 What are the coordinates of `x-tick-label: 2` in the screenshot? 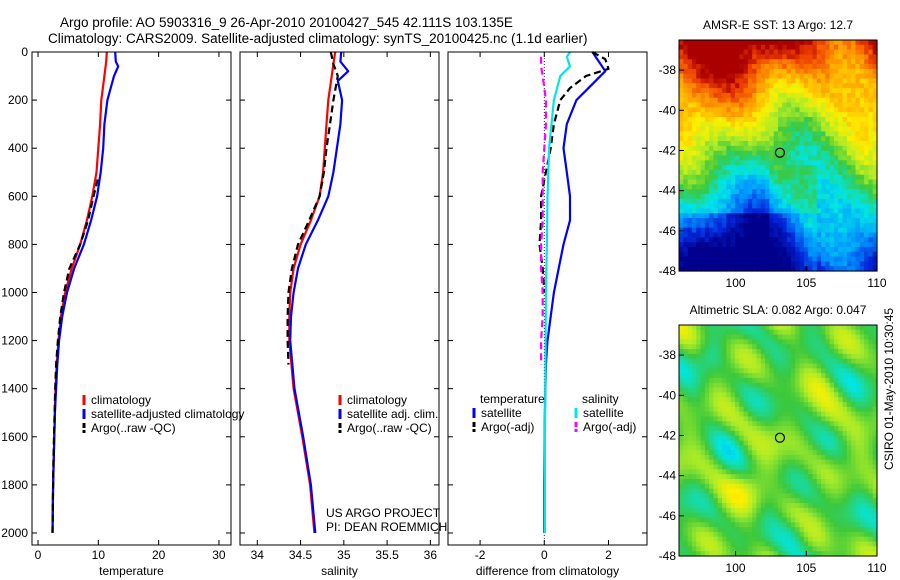 It's located at (608, 555).